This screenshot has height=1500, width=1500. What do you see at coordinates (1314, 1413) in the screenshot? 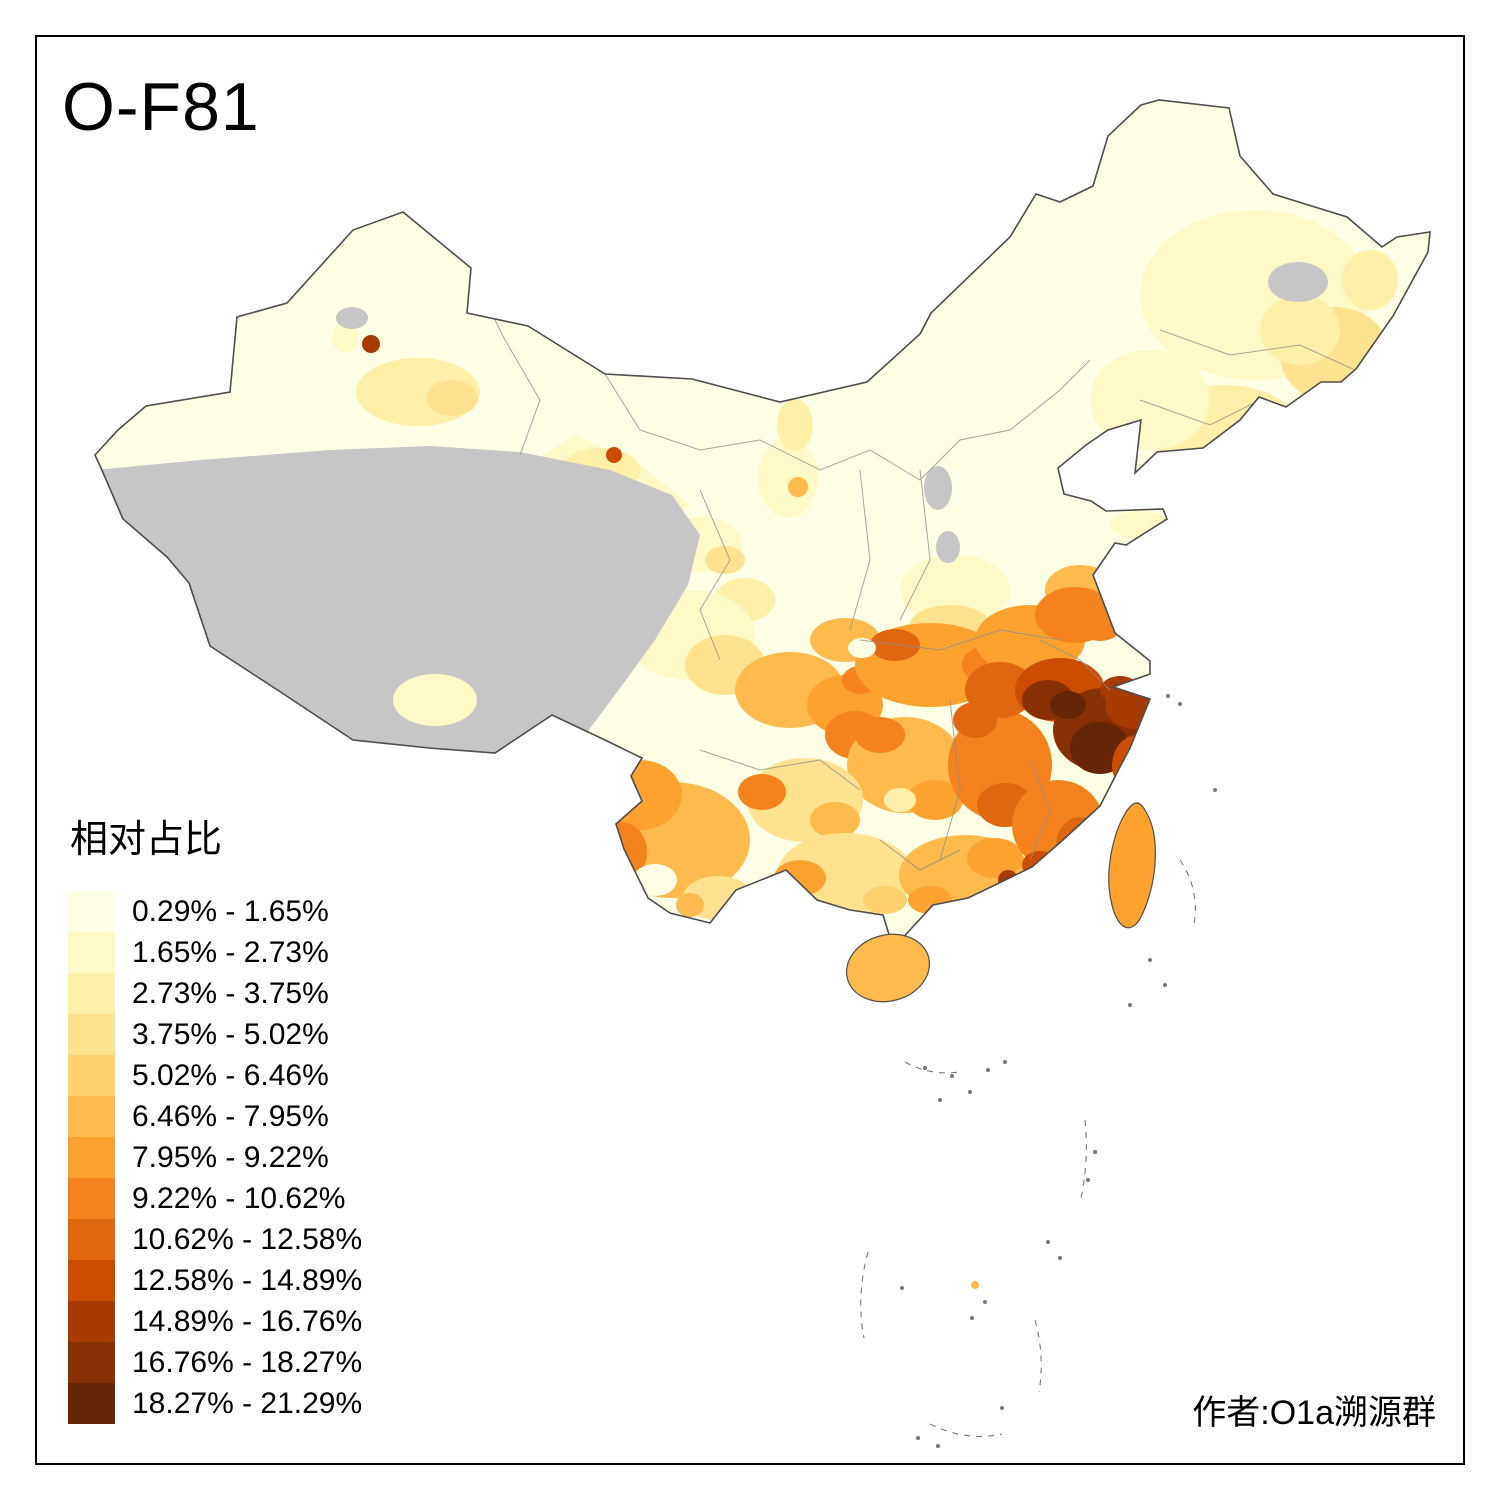
I see `author-credit: 作者:O1a溯源群` at bounding box center [1314, 1413].